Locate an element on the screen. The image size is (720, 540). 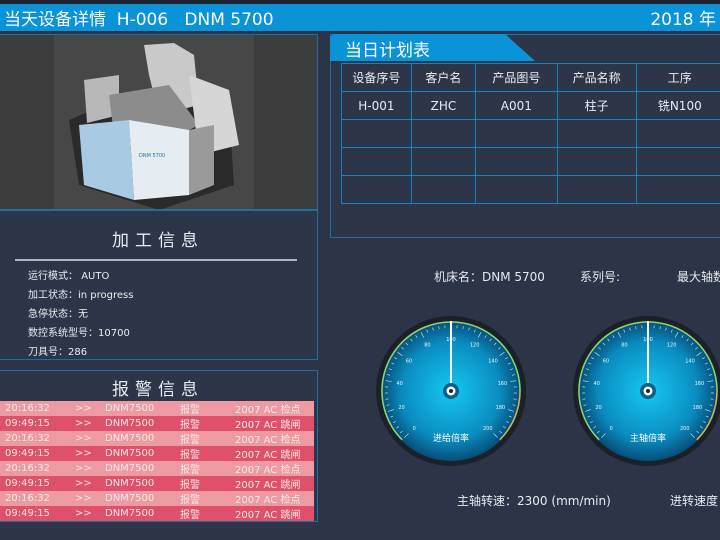
feed-speed: 进转速度 is located at coordinates (694, 500).